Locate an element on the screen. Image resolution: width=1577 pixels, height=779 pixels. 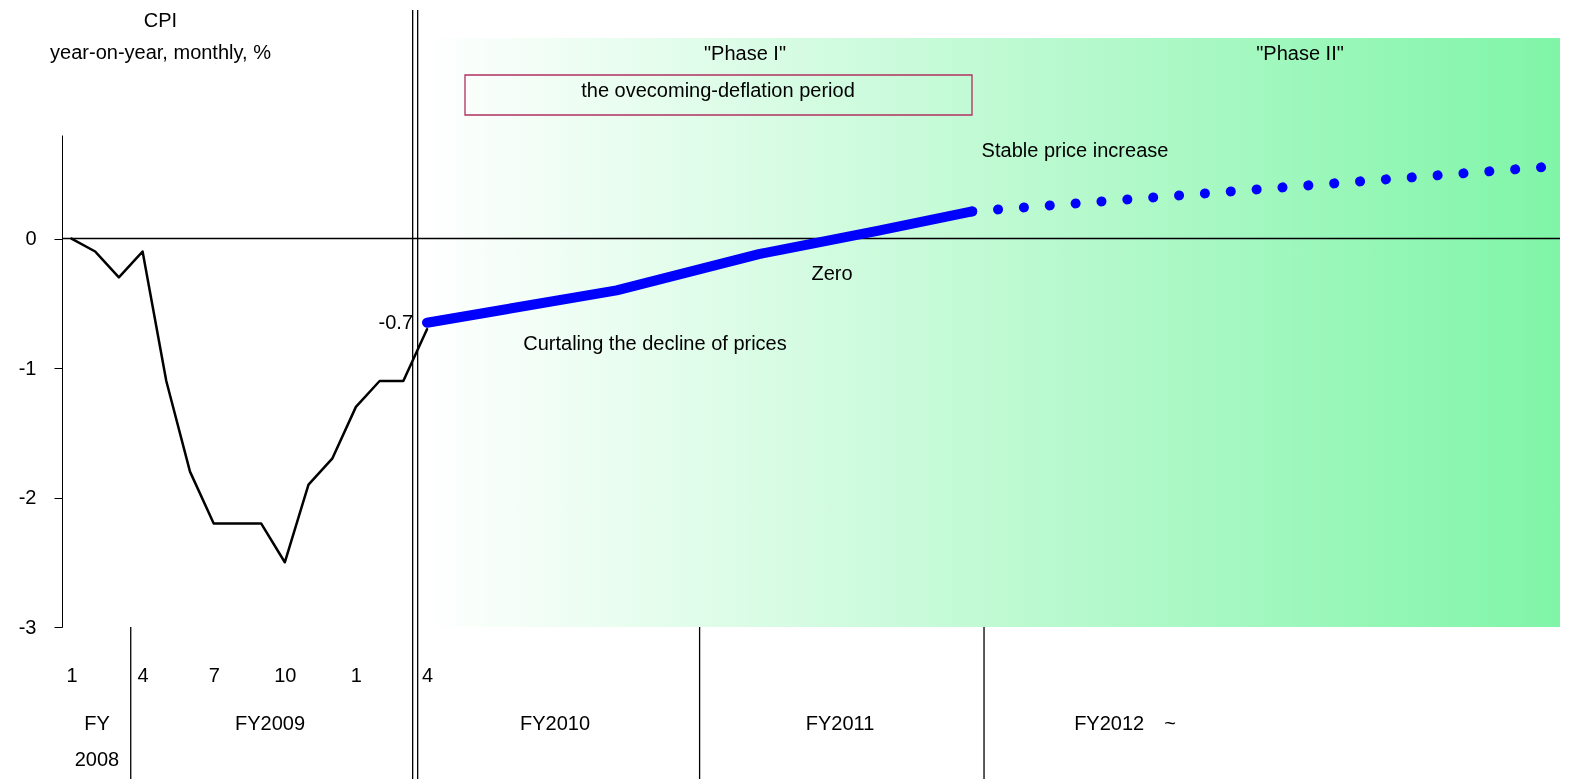
text: FY2009 is located at coordinates (270, 723).